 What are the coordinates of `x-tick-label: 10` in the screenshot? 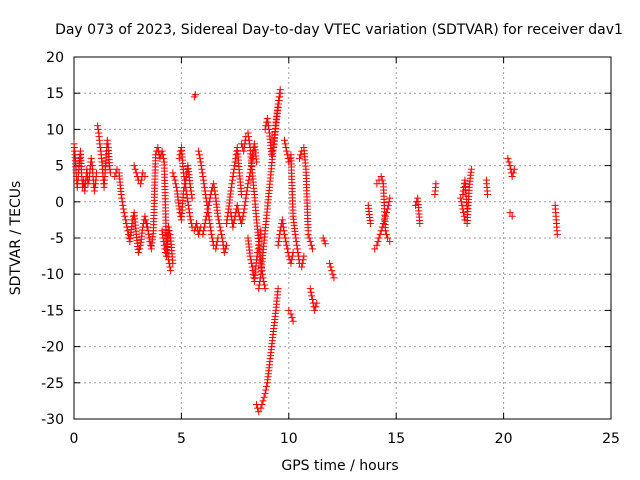 It's located at (289, 439).